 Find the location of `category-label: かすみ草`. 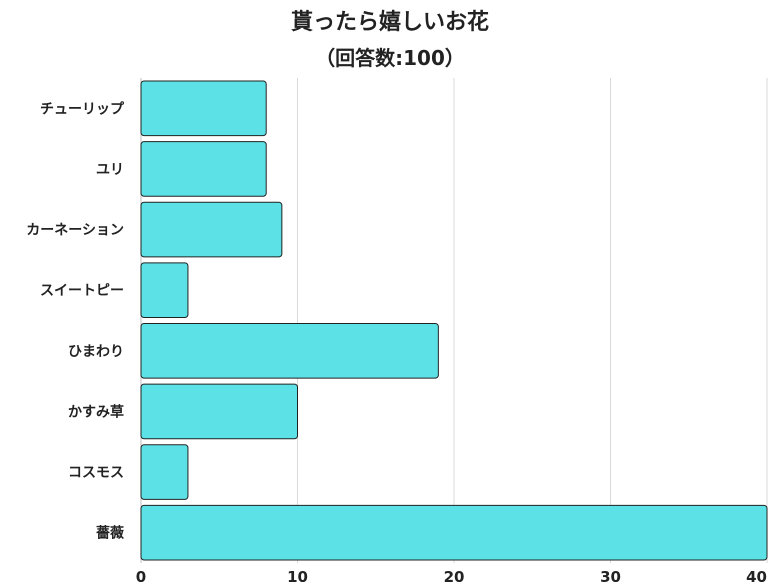

category-label: かすみ草 is located at coordinates (96, 411).